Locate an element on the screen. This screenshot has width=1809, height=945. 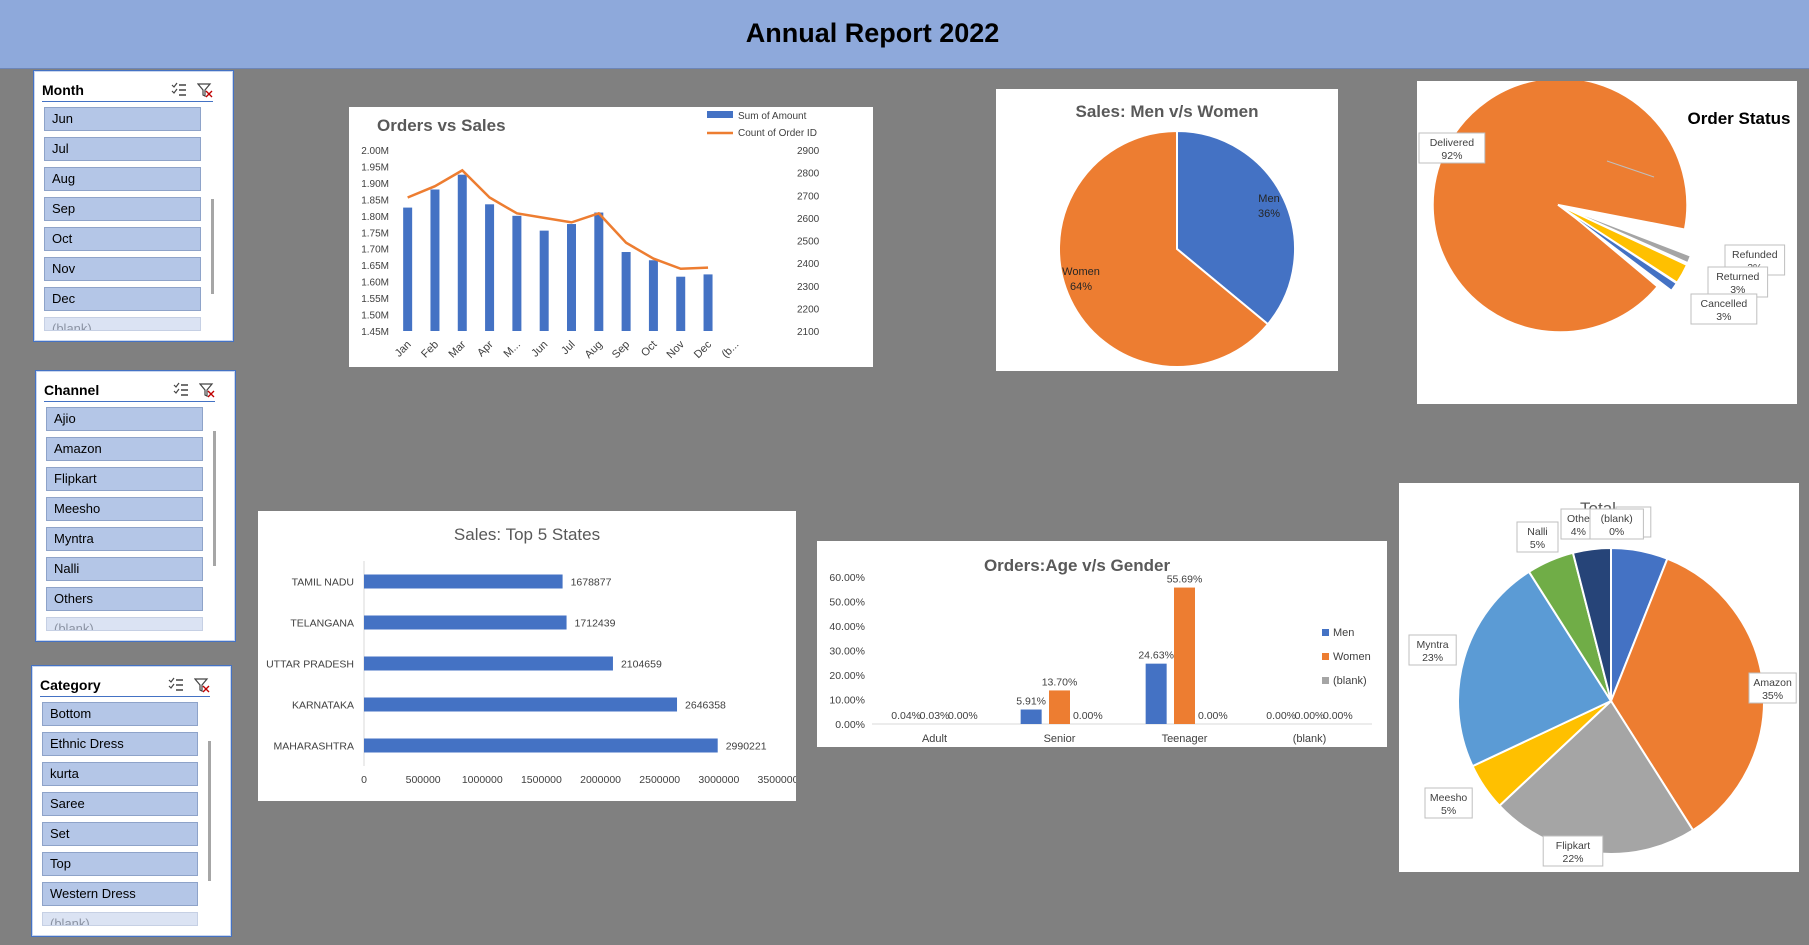
men-women-chart: Sales: Men v/s Women Men 36% Women 64% is located at coordinates (1177, 235).